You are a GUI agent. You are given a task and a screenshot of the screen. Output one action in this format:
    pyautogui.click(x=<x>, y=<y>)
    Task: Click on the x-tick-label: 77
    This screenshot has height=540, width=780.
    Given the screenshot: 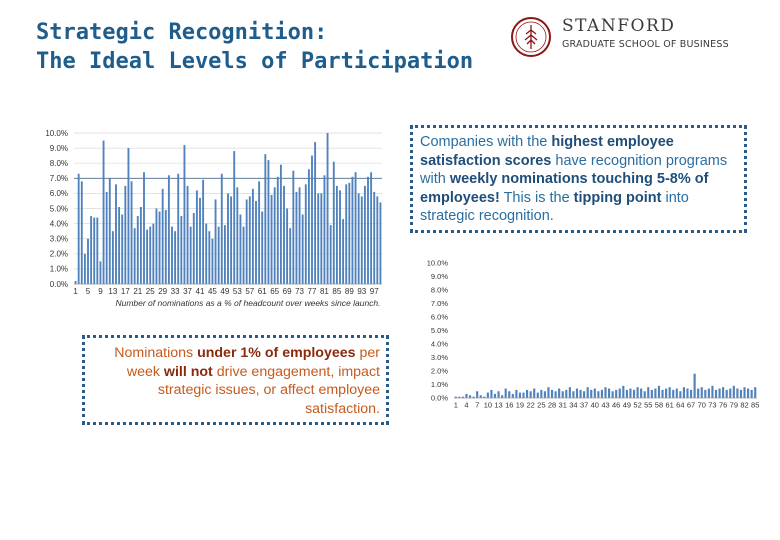 What is the action you would take?
    pyautogui.click(x=312, y=291)
    